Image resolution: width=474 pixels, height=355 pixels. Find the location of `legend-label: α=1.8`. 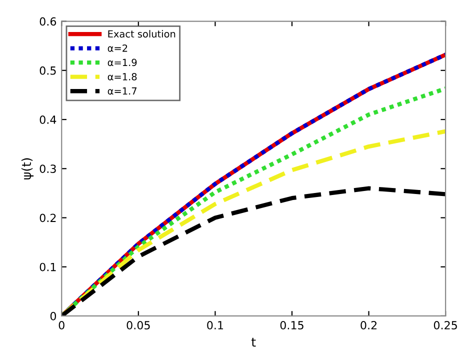

legend-label: α=1.8 is located at coordinates (122, 76).